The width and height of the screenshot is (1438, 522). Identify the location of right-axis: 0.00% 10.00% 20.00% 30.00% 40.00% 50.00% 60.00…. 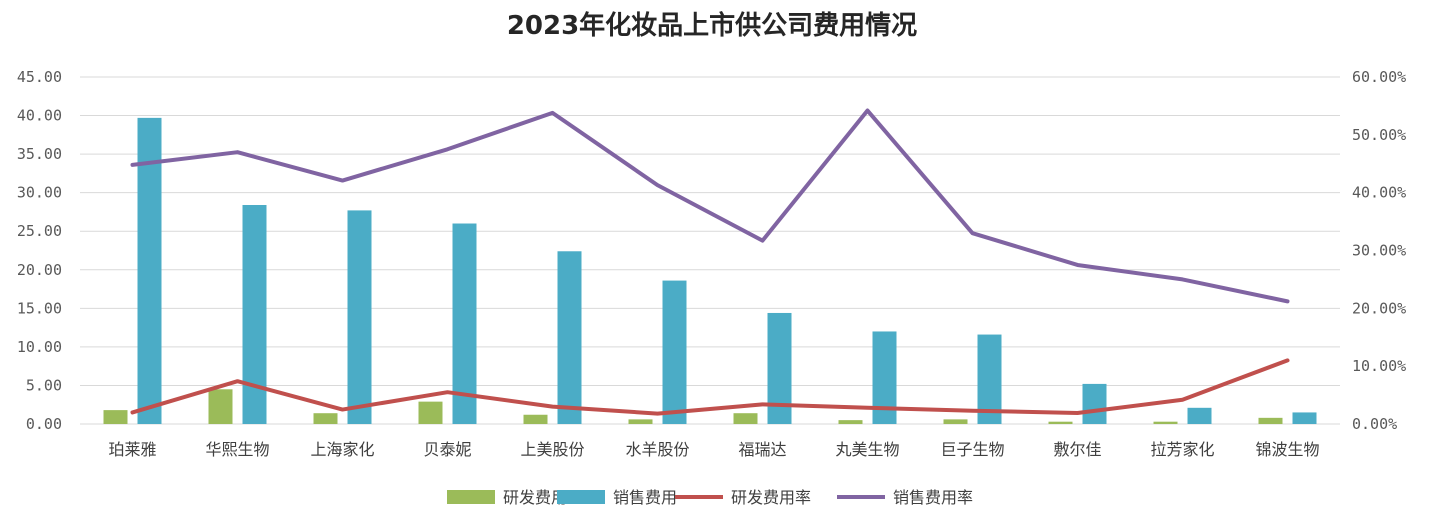
(1379, 250).